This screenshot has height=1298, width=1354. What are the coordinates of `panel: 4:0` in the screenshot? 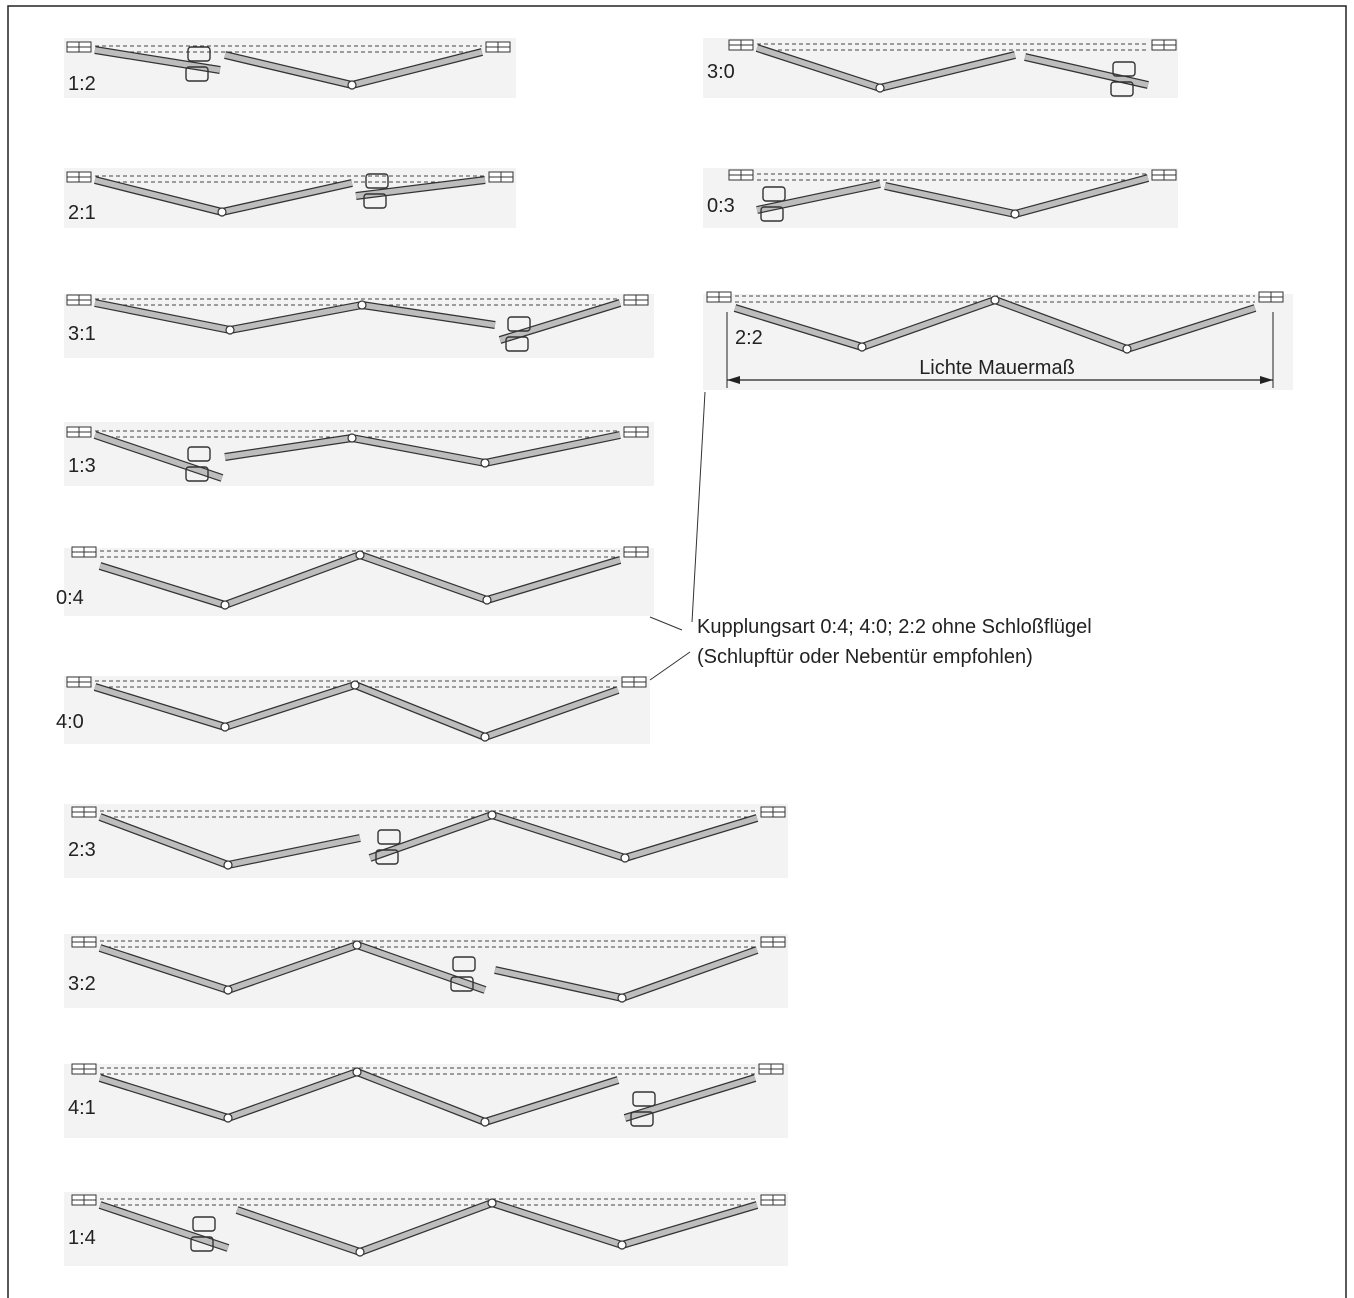 It's located at (353, 710).